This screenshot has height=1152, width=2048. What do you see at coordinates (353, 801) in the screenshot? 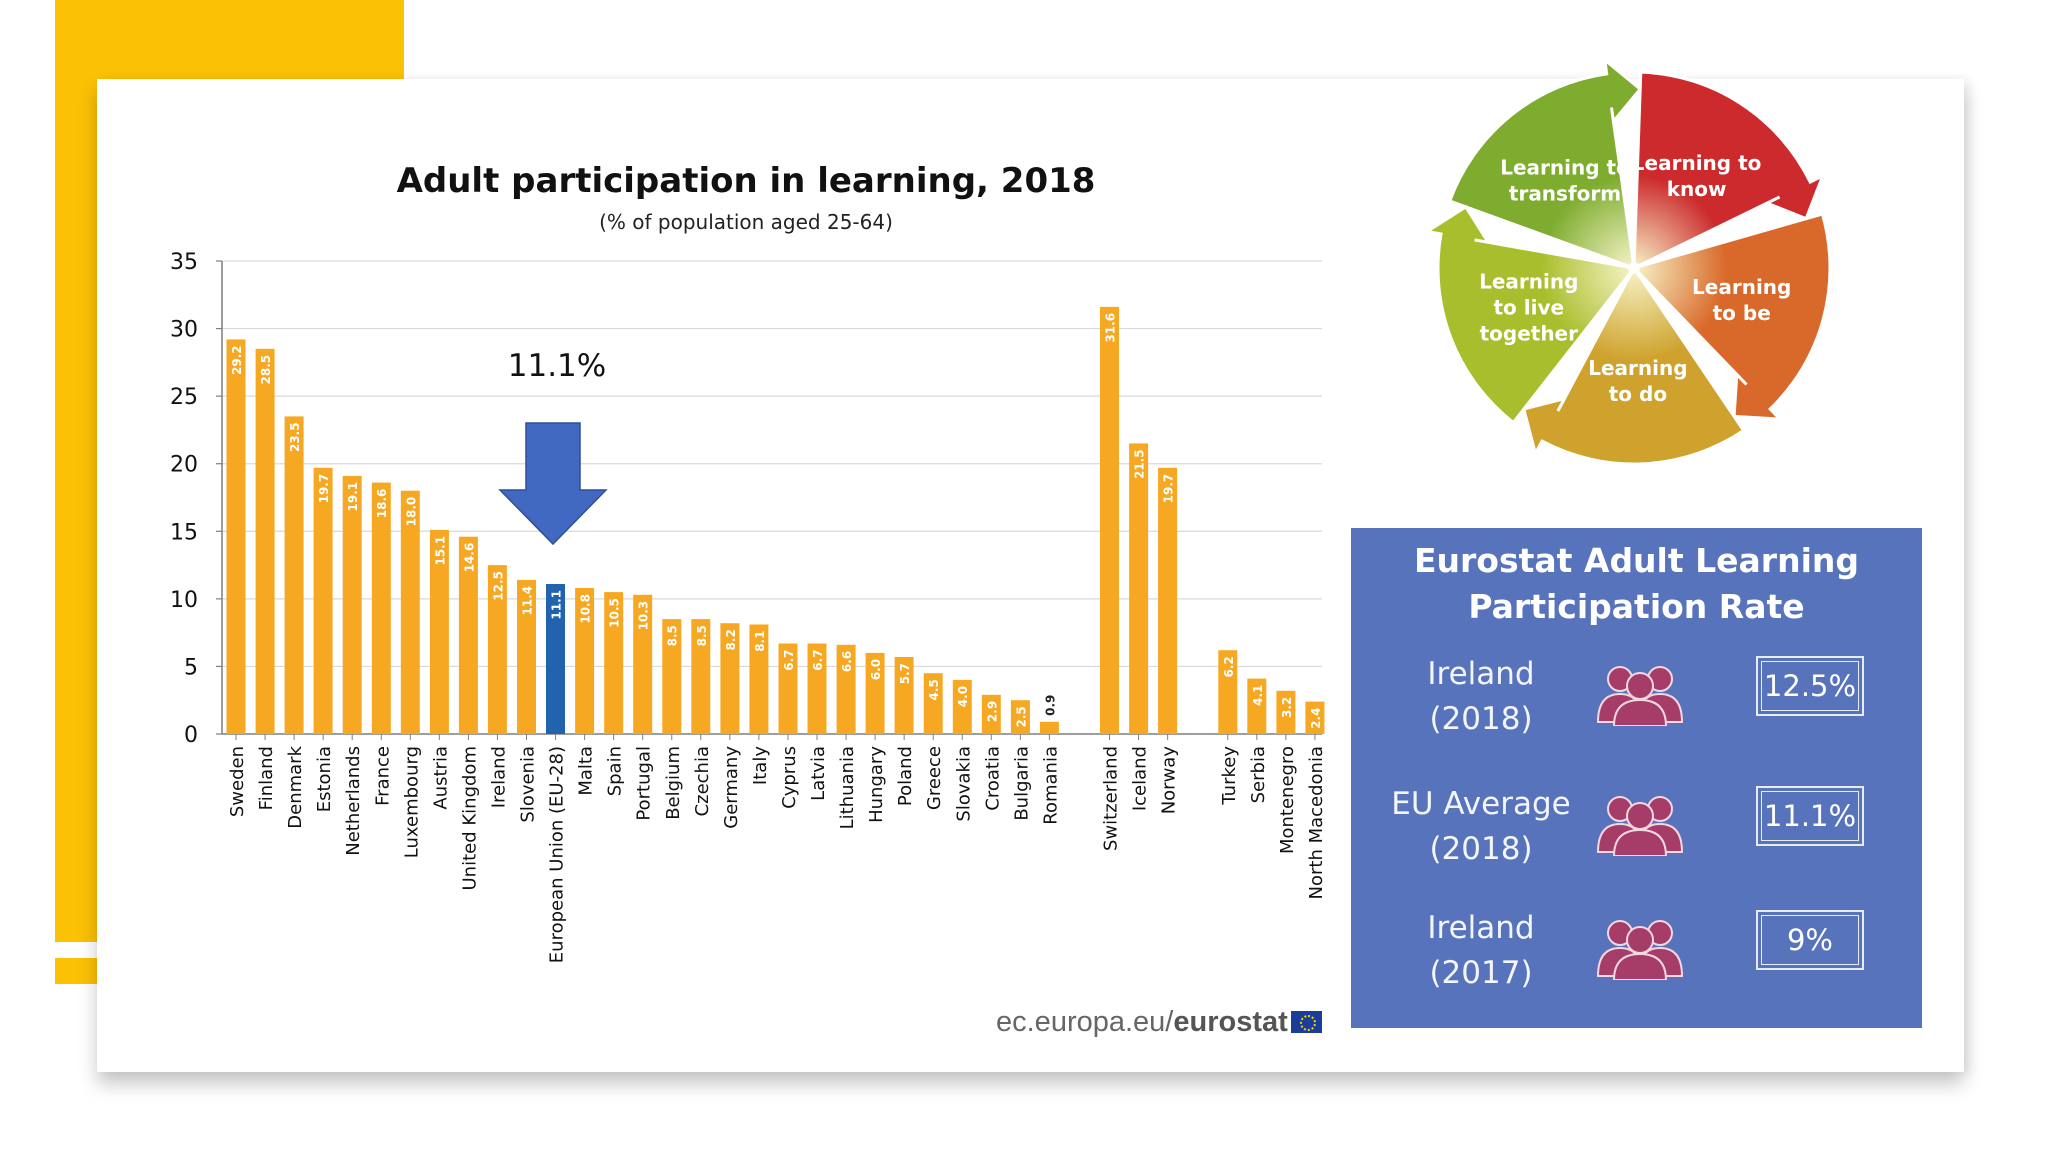
I see `x-category-label: Netherlands` at bounding box center [353, 801].